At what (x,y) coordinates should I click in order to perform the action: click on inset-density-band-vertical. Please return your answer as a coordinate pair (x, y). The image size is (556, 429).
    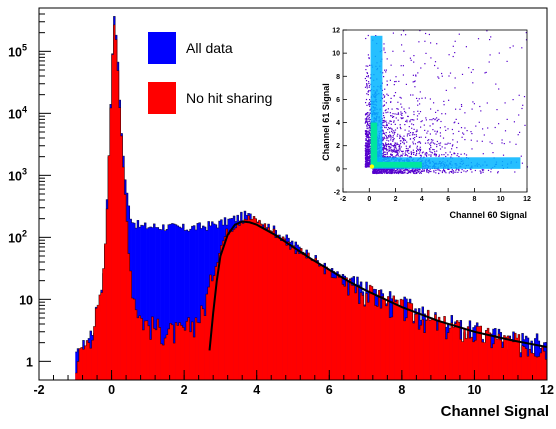
    Looking at the image, I should click on (376, 101).